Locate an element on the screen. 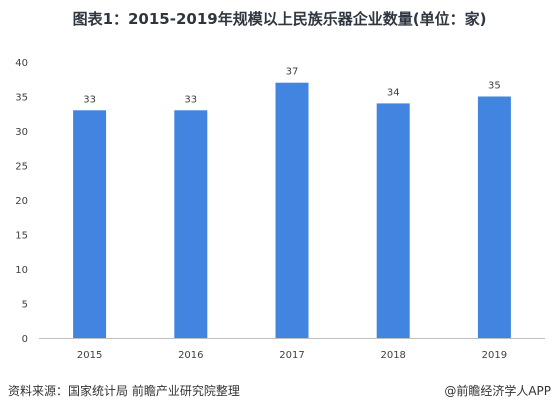  y-tick-label: 40 is located at coordinates (21, 63).